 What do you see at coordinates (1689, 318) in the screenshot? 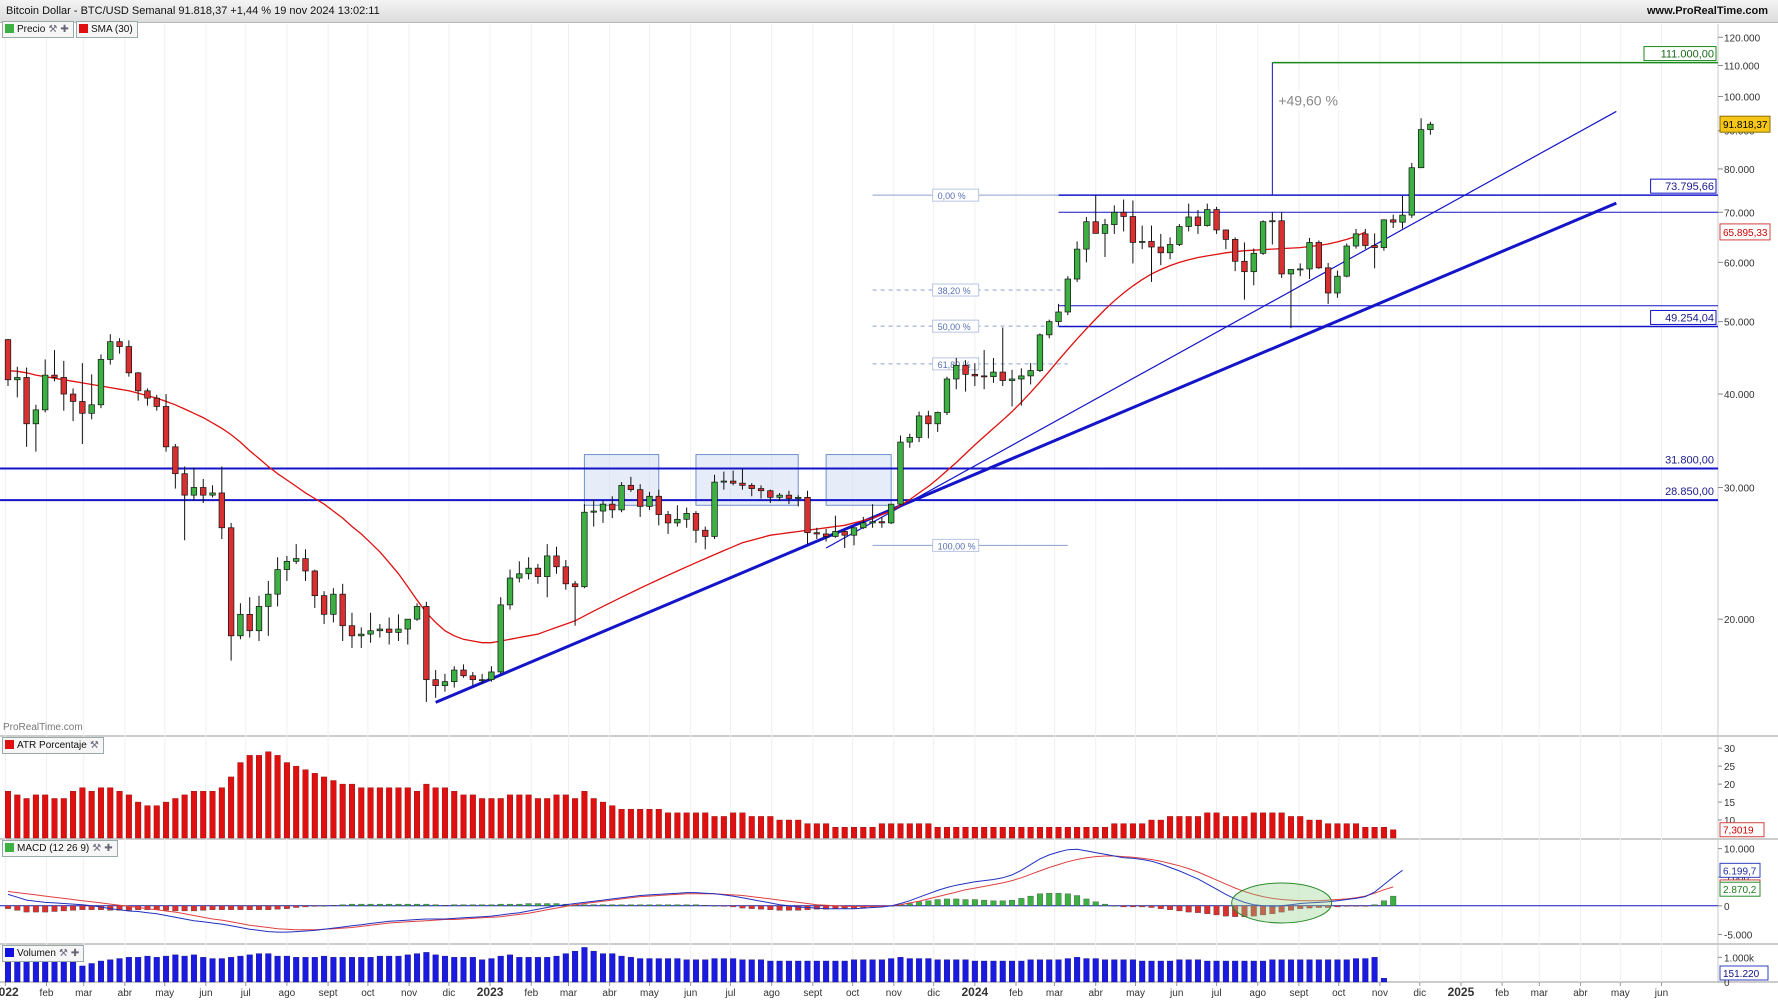
I see `level-label: 49.254,04` at bounding box center [1689, 318].